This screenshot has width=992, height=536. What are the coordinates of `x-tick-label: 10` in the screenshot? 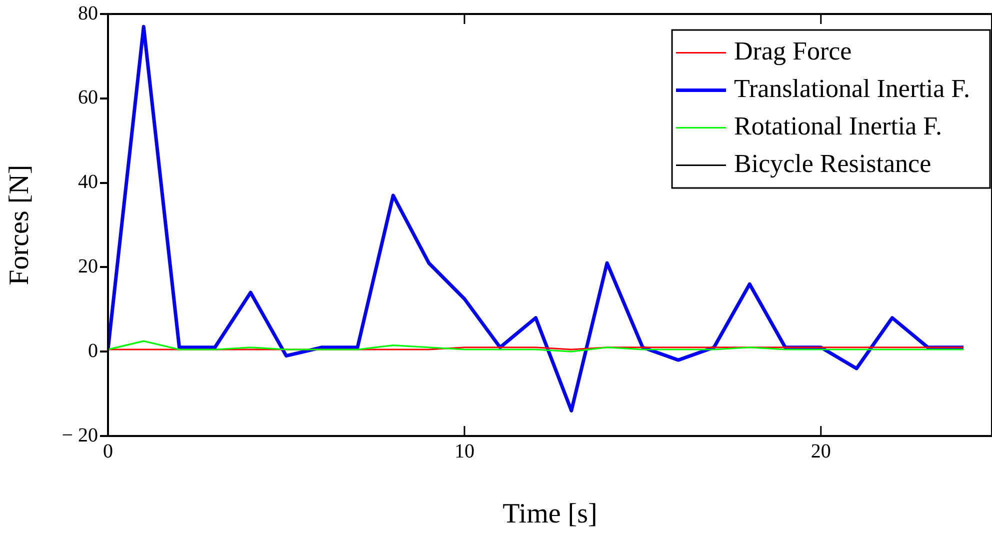 It's located at (464, 451).